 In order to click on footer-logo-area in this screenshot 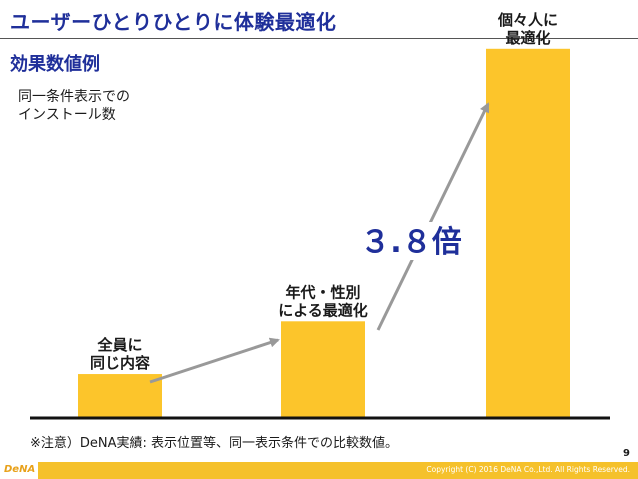, I will do `click(19, 470)`.